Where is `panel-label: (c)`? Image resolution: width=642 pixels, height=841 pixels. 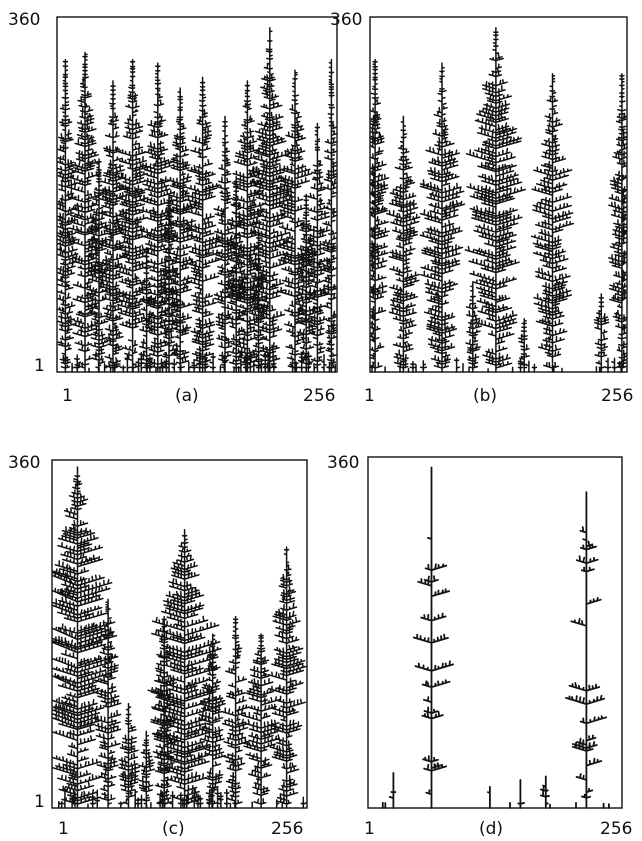
panel-label: (c) is located at coordinates (173, 829).